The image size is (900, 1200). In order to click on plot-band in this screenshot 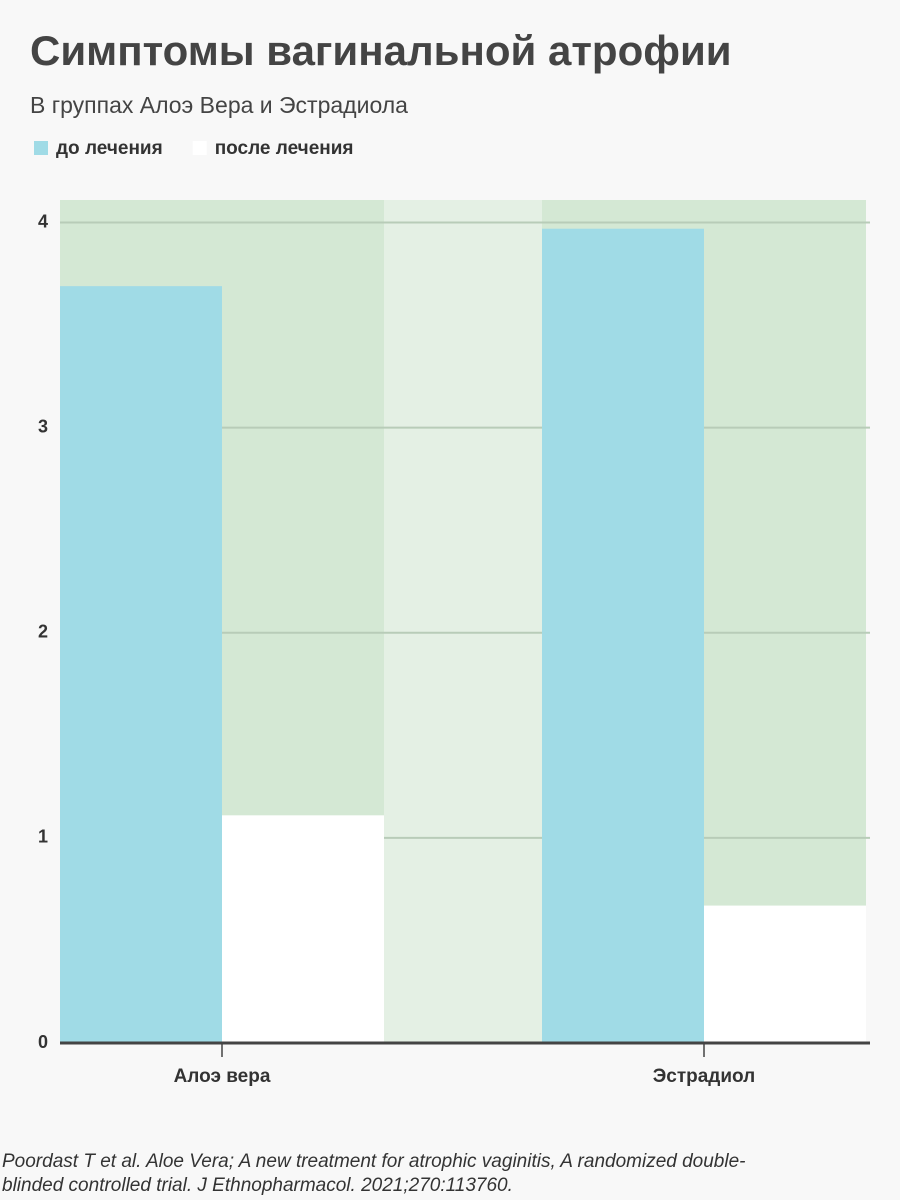, I will do `click(463, 621)`.